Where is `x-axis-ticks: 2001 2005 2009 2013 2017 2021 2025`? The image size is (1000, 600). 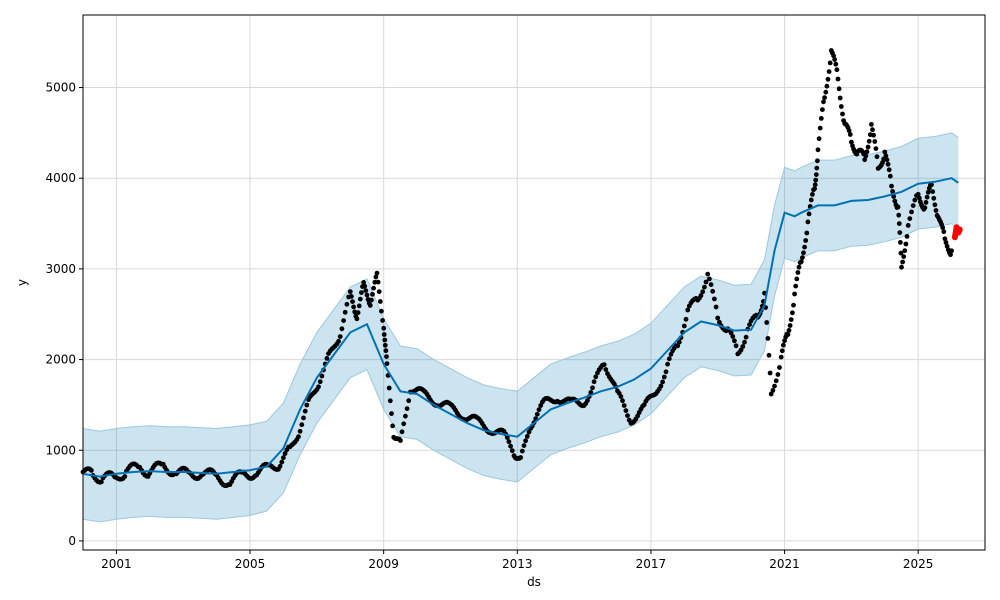 x-axis-ticks: 2001 2005 2009 2013 2017 2021 2025 is located at coordinates (517, 560).